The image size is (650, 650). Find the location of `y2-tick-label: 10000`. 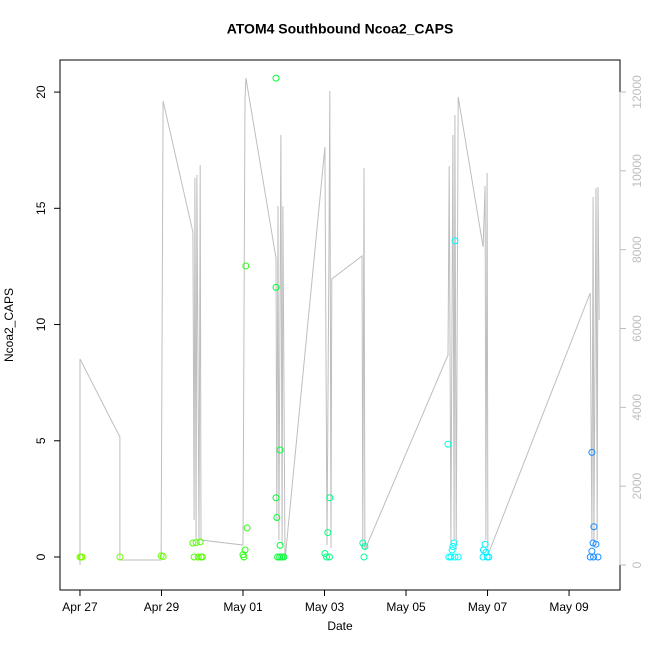

y2-tick-label: 10000 is located at coordinates (637, 171).